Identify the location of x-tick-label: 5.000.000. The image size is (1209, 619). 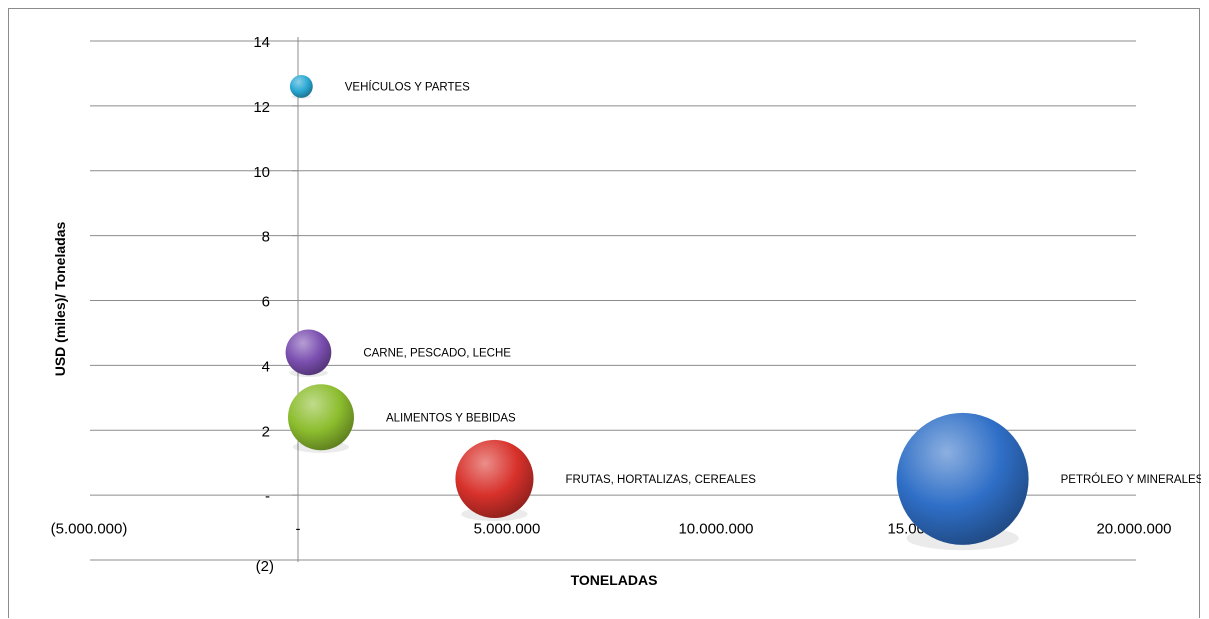
(507, 529).